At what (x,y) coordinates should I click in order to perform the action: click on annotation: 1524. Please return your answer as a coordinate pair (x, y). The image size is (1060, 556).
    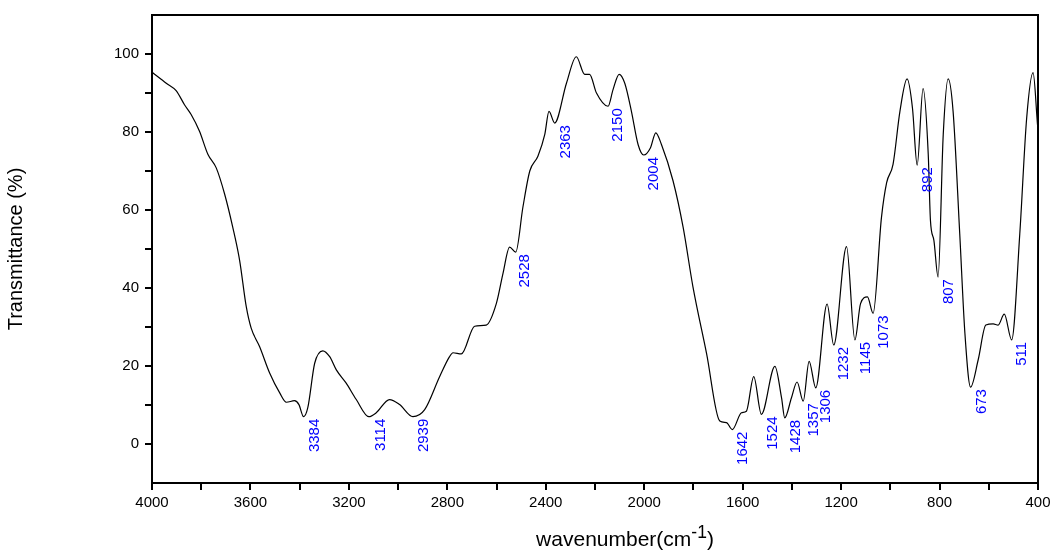
    Looking at the image, I should click on (771, 433).